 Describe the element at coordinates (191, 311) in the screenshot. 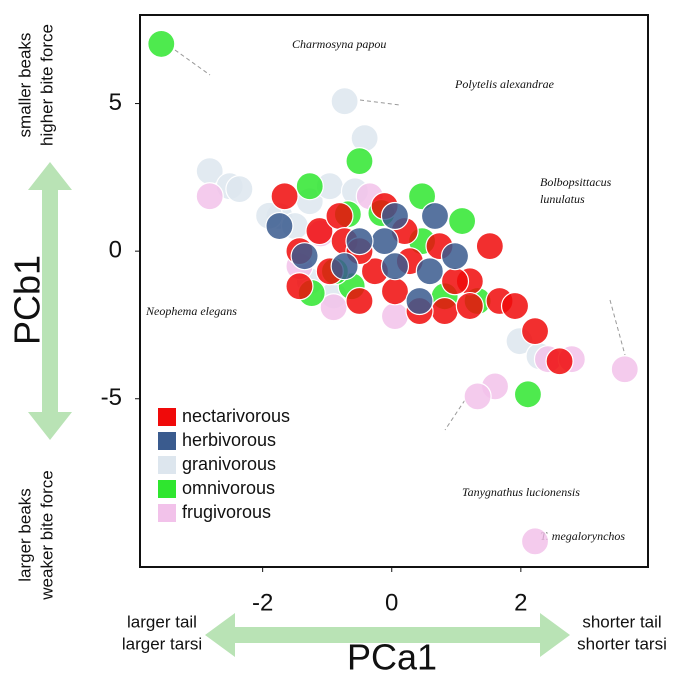

I see `annotation: Neophema elegans` at that location.